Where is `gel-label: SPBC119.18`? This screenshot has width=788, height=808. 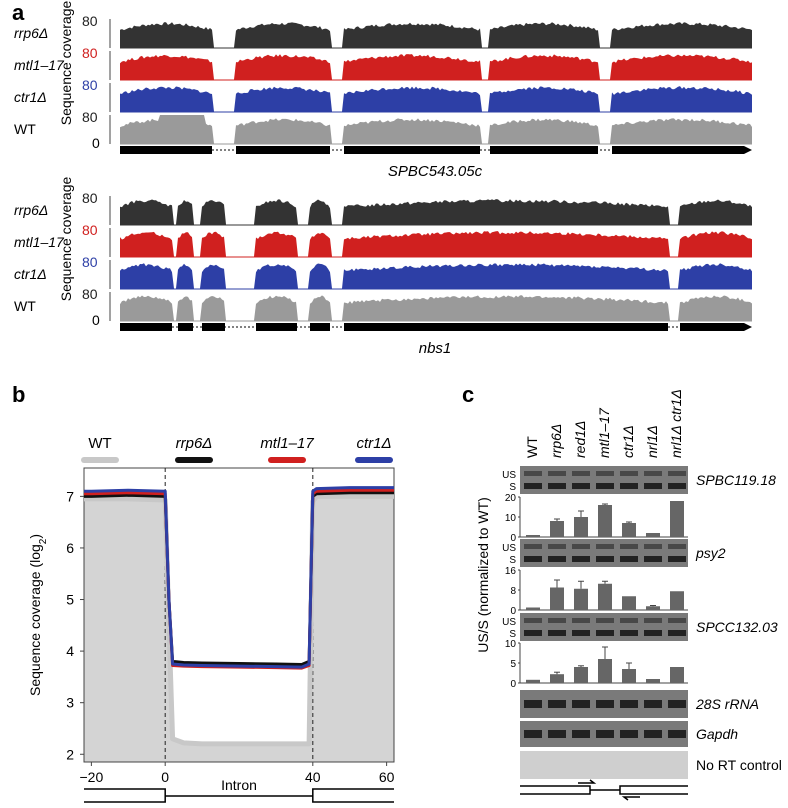
gel-label: SPBC119.18 is located at coordinates (736, 480).